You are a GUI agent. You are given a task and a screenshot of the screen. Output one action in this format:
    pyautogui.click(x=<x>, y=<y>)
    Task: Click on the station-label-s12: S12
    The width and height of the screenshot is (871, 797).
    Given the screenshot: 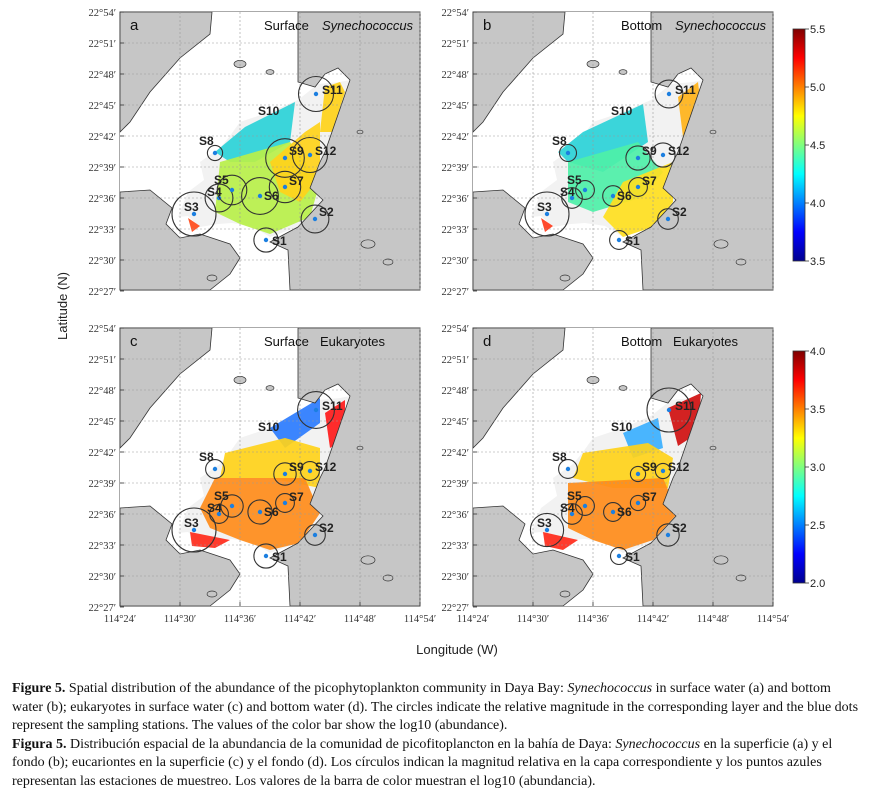 What is the action you would take?
    pyautogui.click(x=679, y=467)
    